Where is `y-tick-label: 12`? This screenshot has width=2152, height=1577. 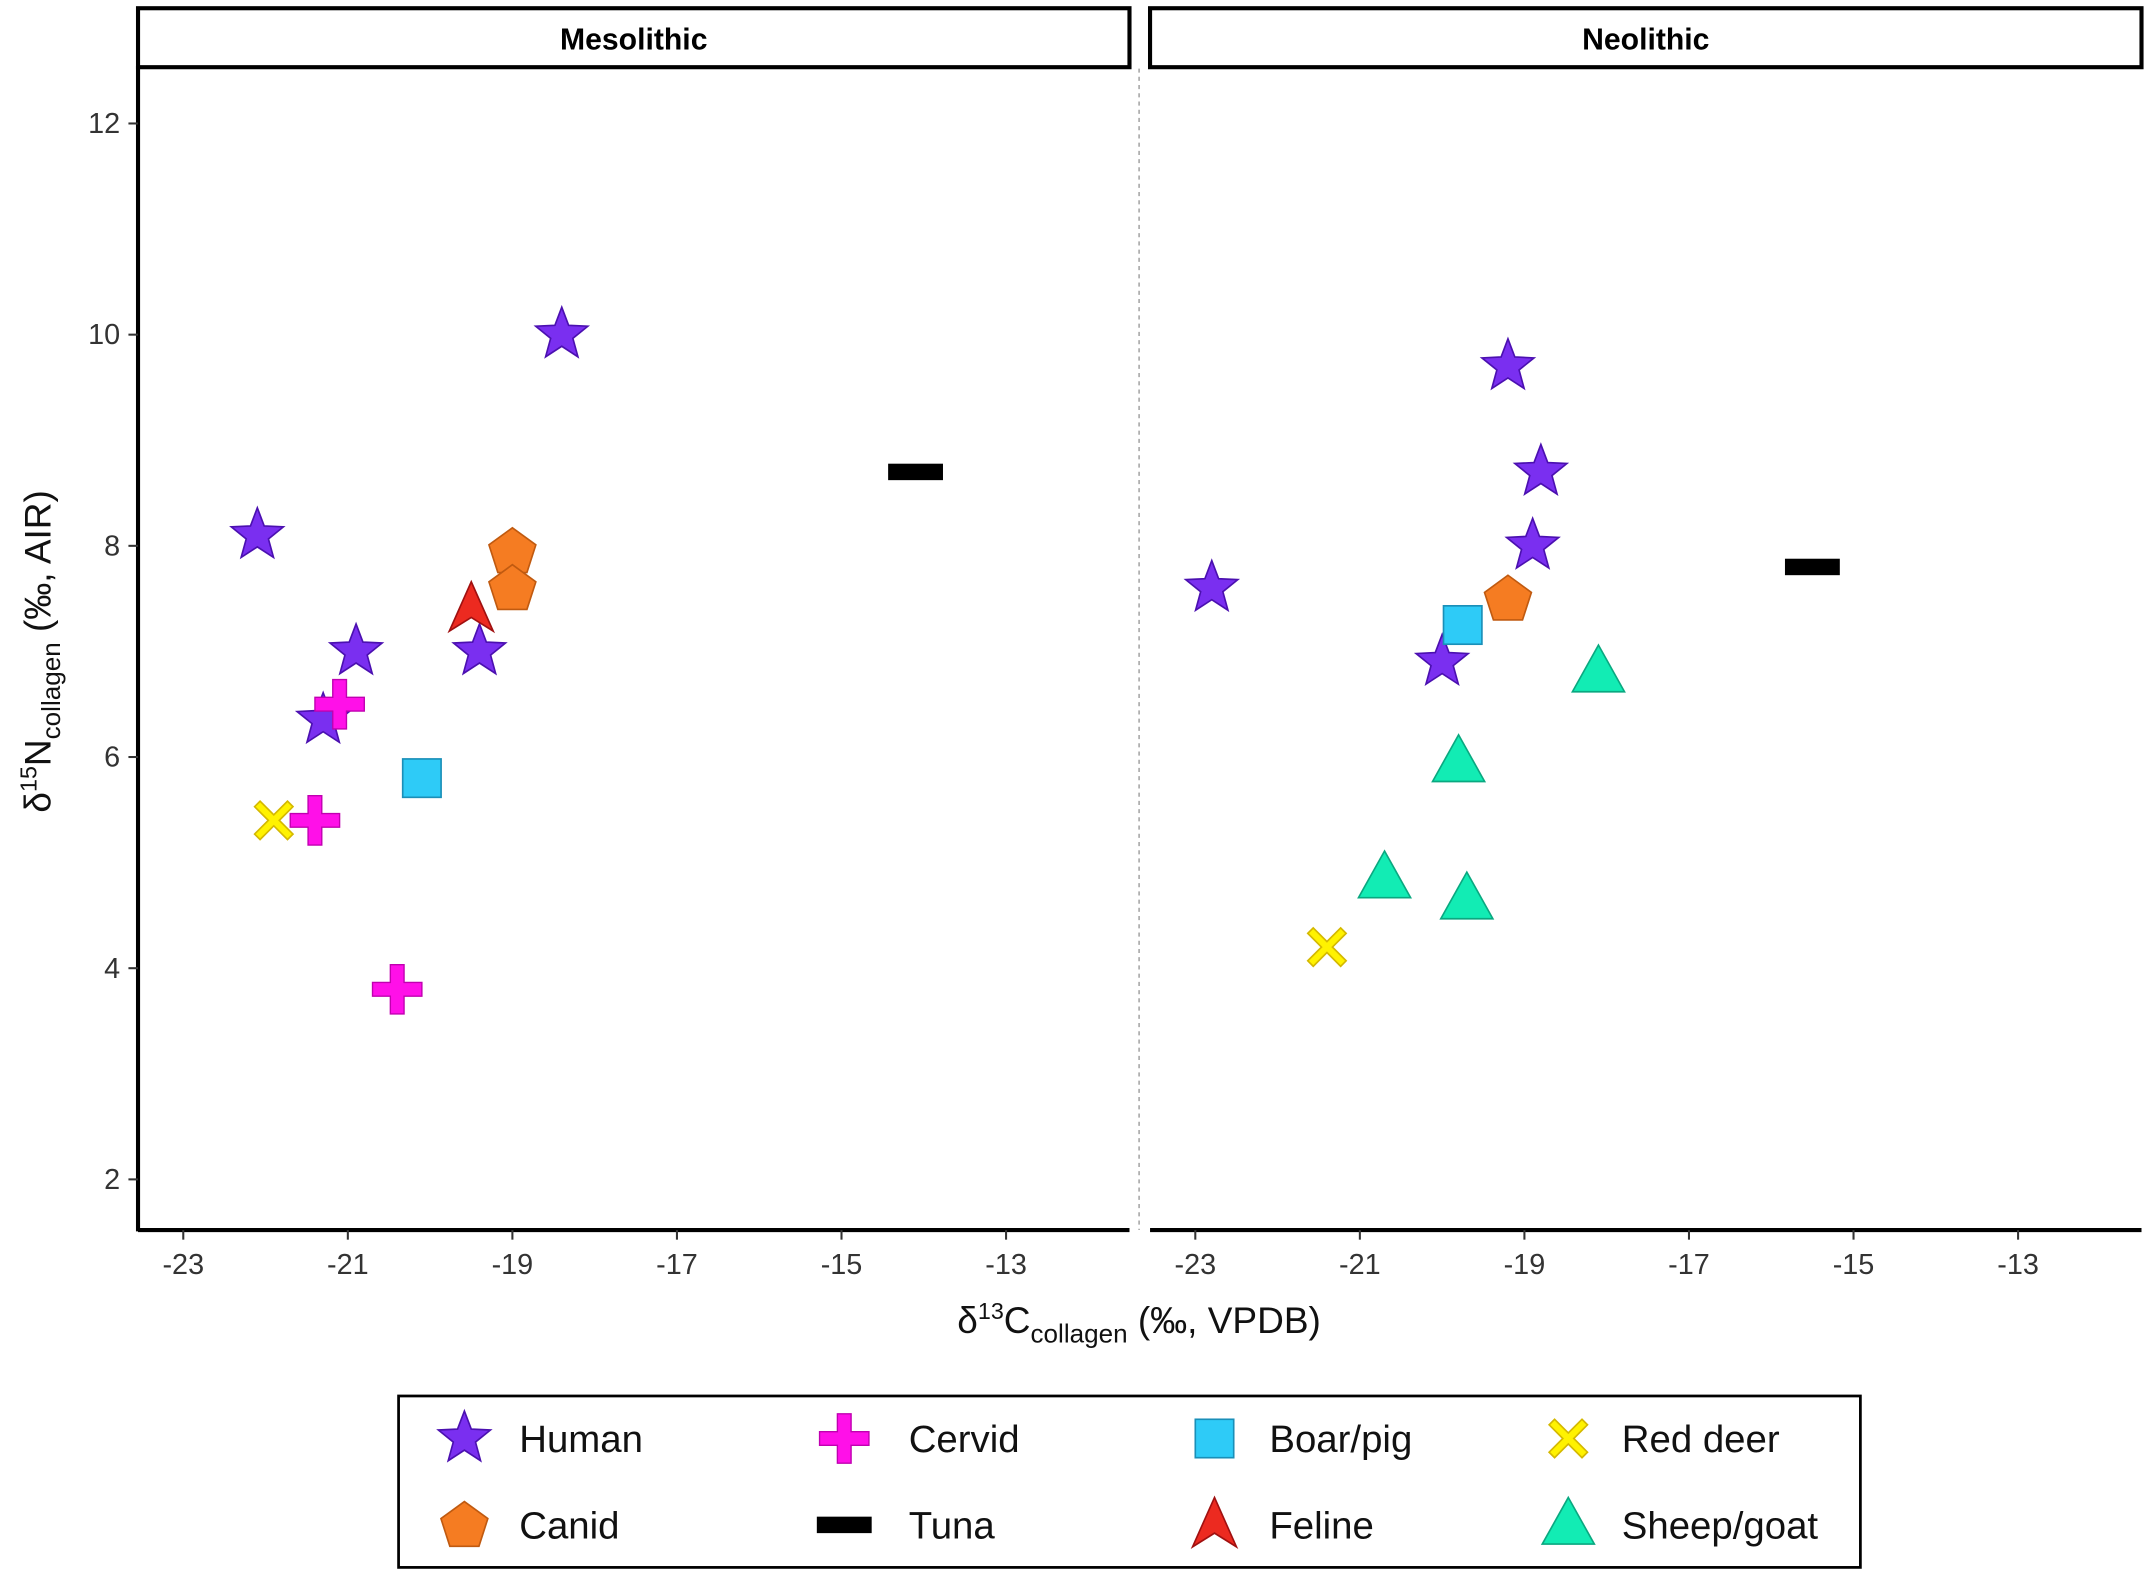 y-tick-label: 12 is located at coordinates (104, 124).